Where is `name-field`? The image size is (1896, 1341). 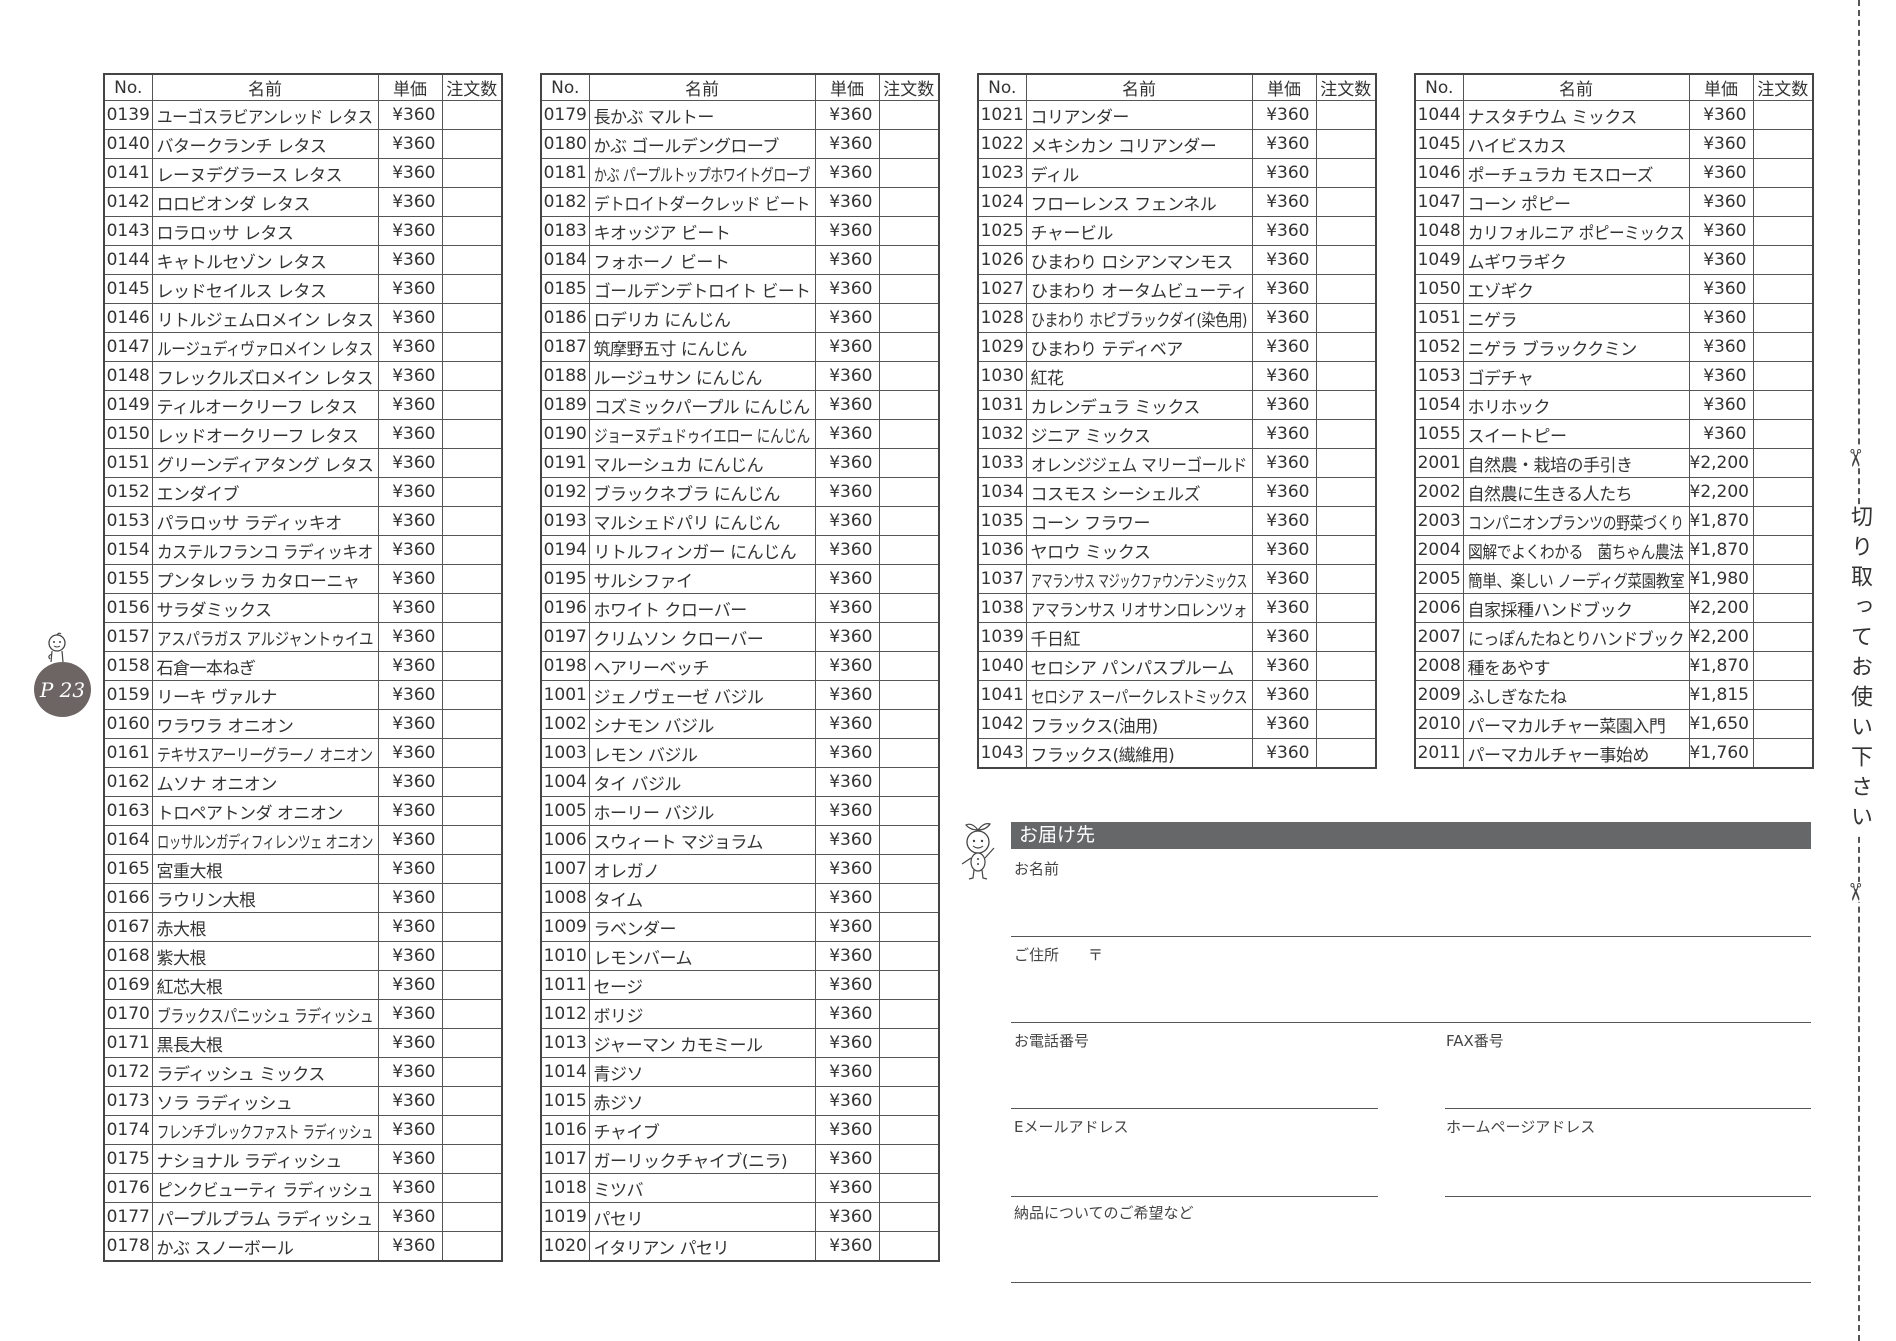
name-field is located at coordinates (1411, 936).